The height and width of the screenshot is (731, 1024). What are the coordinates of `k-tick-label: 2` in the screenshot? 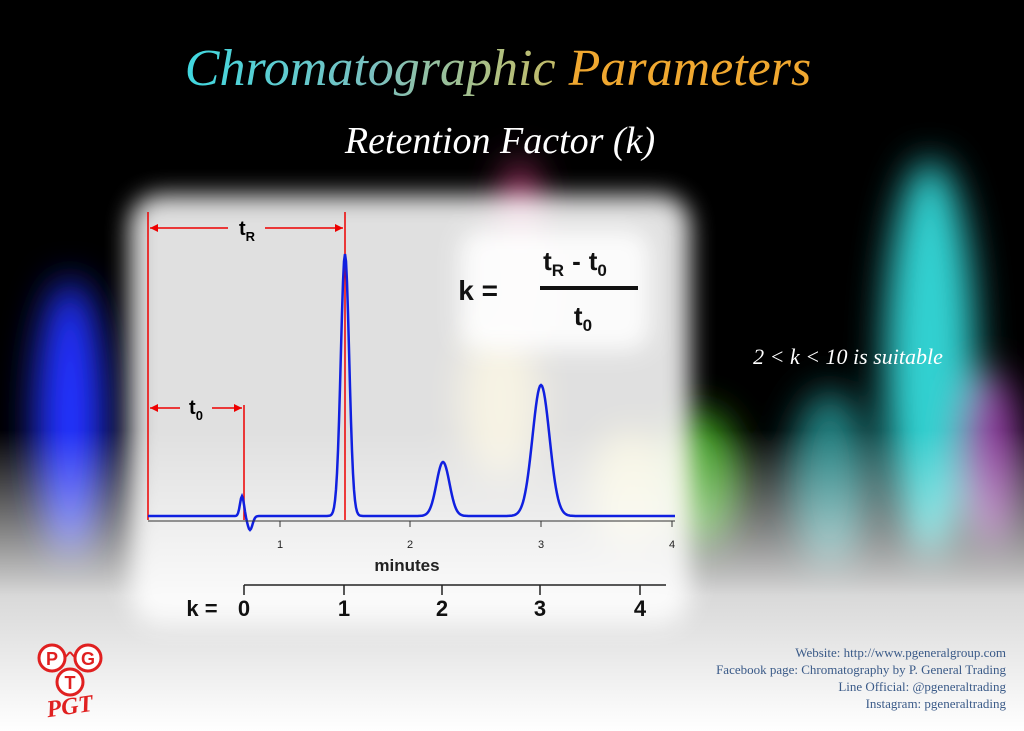 It's located at (442, 608).